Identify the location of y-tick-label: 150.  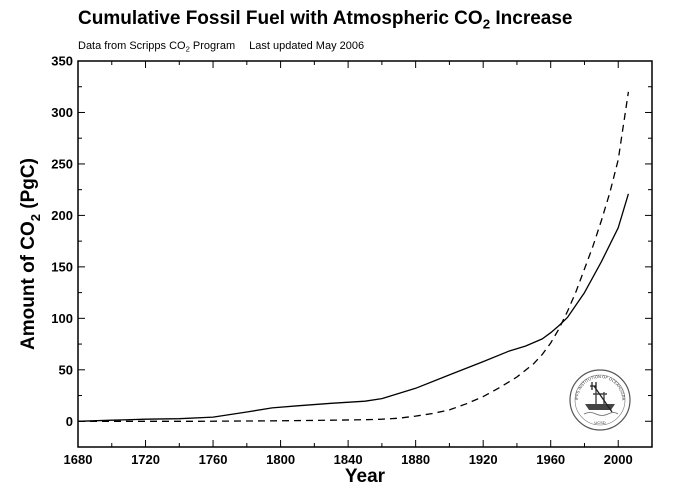
(62, 266).